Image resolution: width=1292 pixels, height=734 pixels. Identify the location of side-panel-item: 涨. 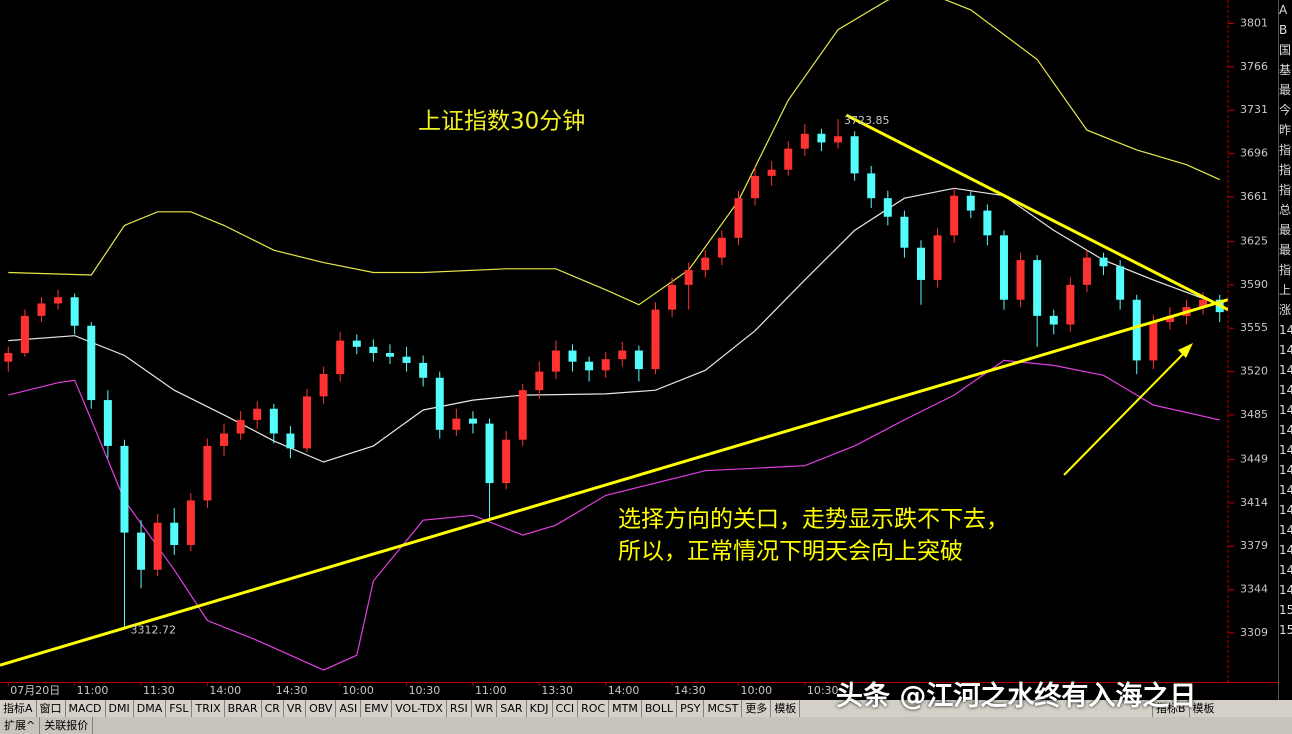
(1285, 310).